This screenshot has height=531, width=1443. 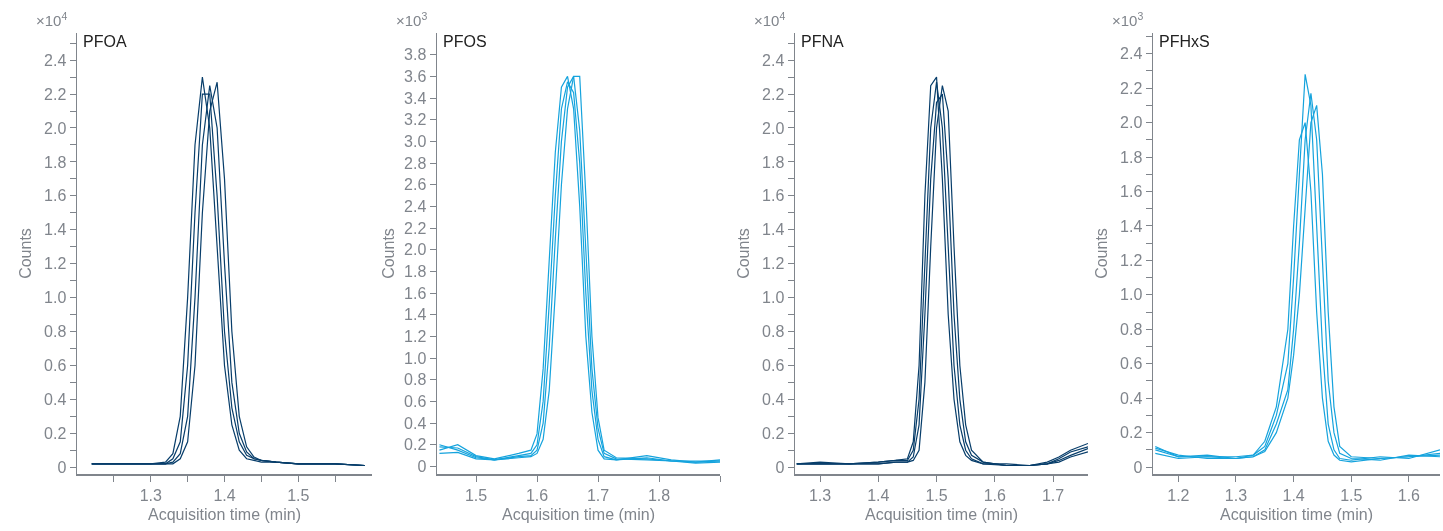 What do you see at coordinates (415, 185) in the screenshot?
I see `y-tick-label: 2.6` at bounding box center [415, 185].